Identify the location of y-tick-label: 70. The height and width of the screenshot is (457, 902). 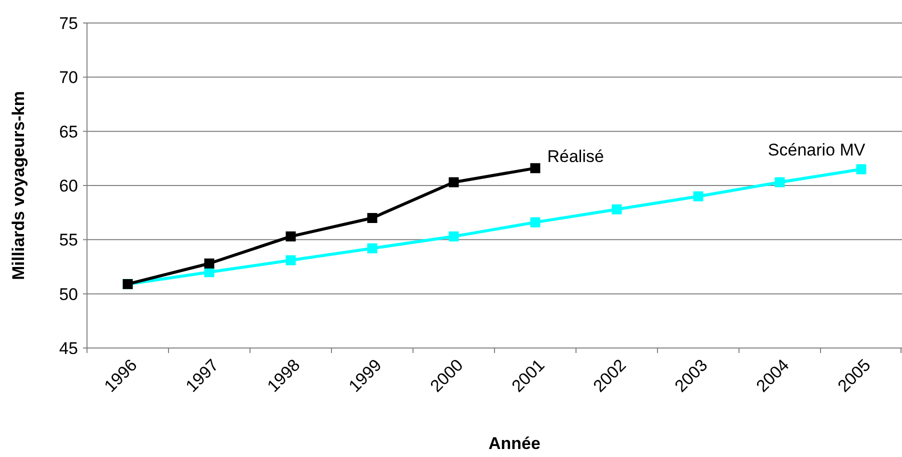
(68, 78).